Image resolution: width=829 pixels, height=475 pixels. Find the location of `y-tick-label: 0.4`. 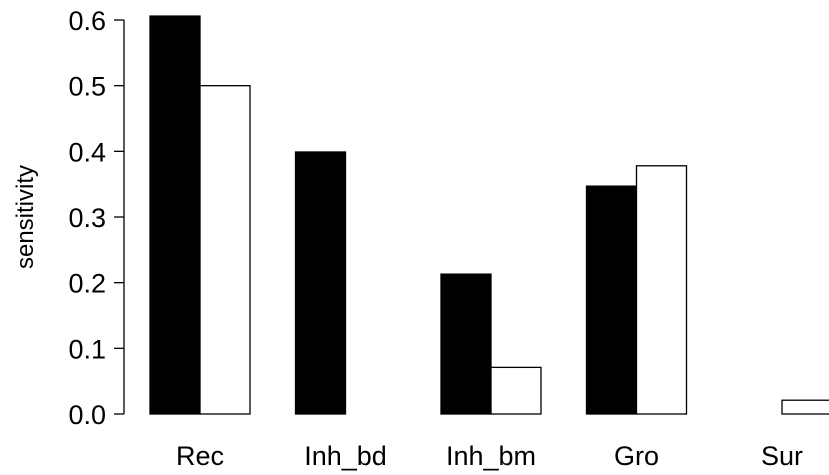

y-tick-label: 0.4 is located at coordinates (87, 152).